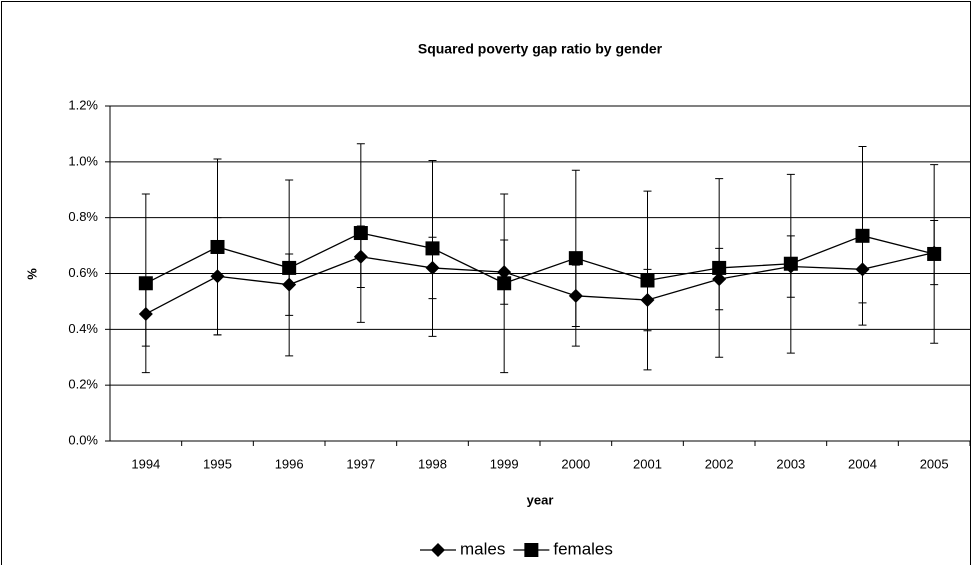  What do you see at coordinates (647, 463) in the screenshot?
I see `x-tick-label: 2001` at bounding box center [647, 463].